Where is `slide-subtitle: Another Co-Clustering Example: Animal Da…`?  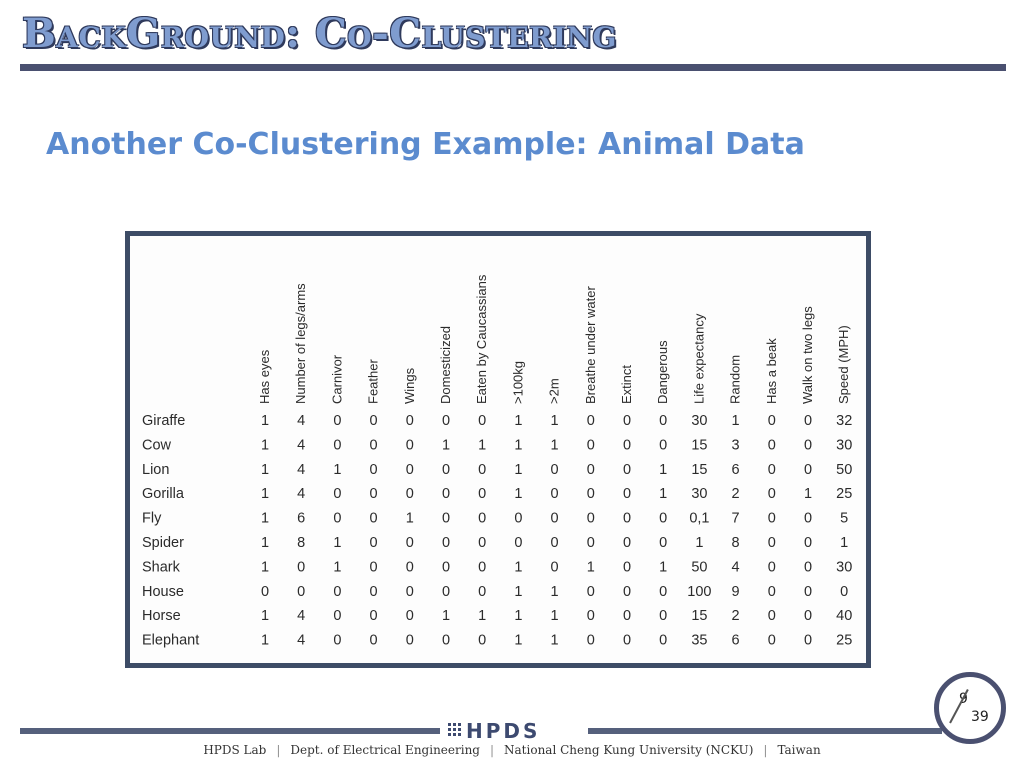 slide-subtitle: Another Co-Clustering Example: Animal Da… is located at coordinates (425, 144).